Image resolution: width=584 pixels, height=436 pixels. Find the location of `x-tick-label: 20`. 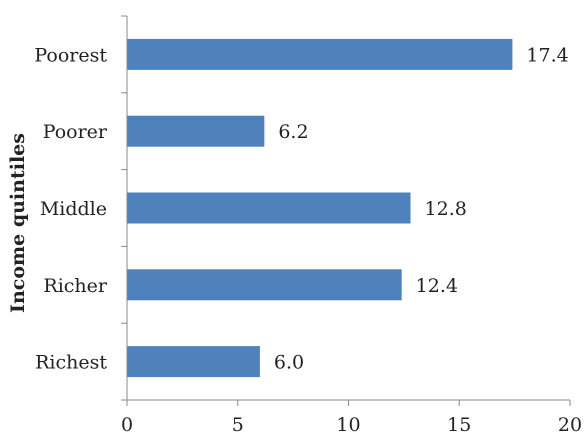

x-tick-label: 20 is located at coordinates (570, 425).